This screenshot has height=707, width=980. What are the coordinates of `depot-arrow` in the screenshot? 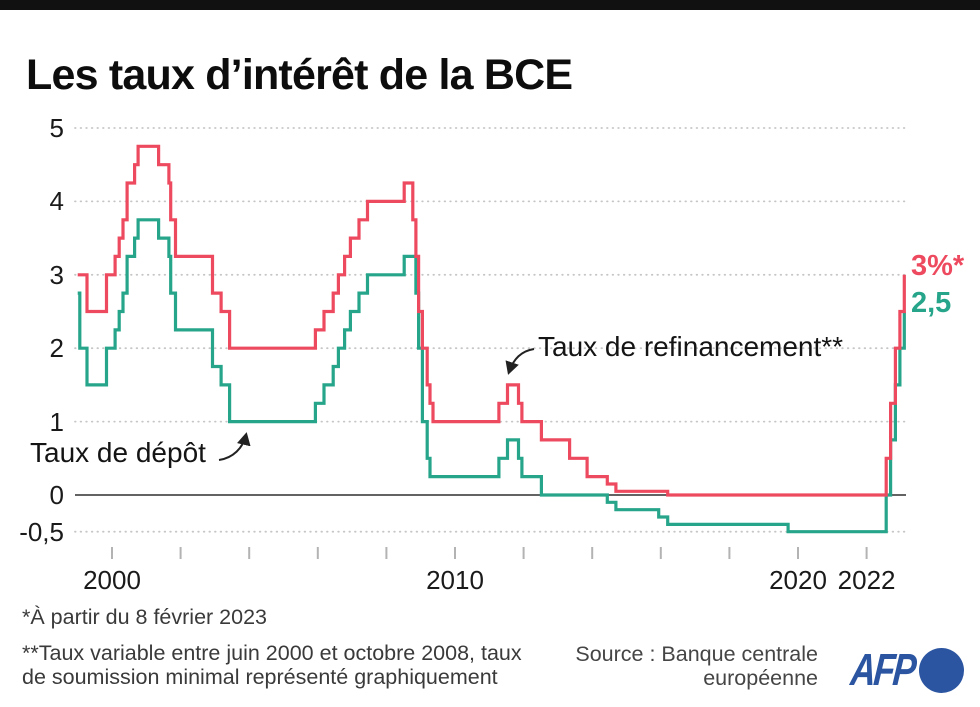 It's located at (234, 446).